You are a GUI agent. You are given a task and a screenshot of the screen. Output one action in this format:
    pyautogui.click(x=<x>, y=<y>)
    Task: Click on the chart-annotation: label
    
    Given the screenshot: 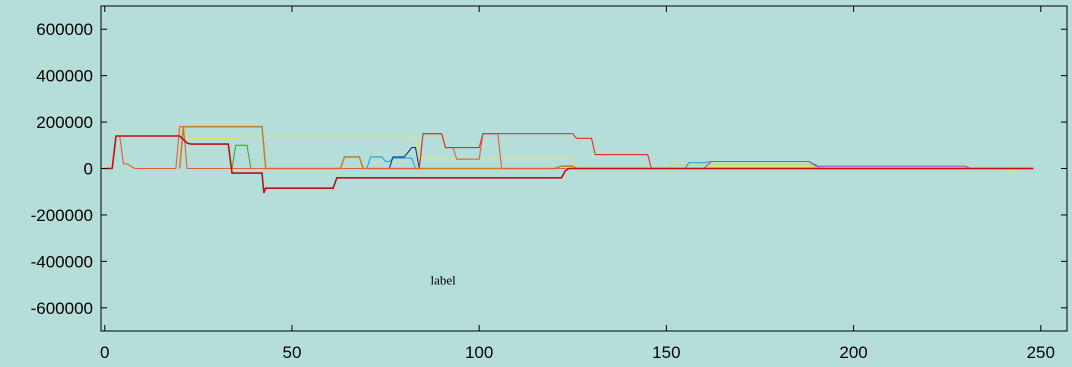 What is the action you would take?
    pyautogui.click(x=443, y=280)
    